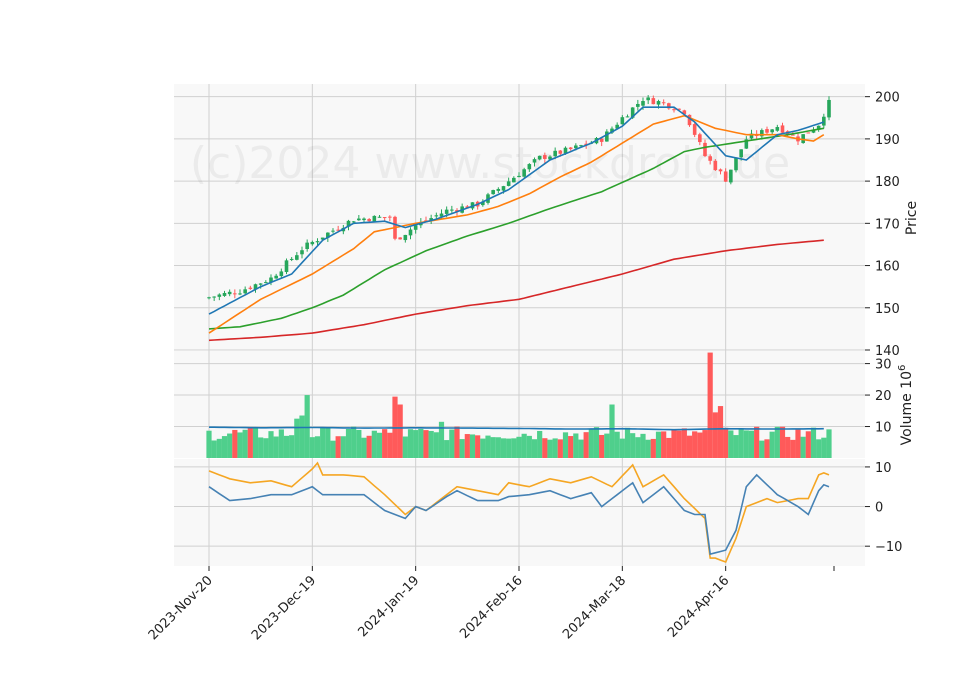 Image resolution: width=960 pixels, height=690 pixels. Describe the element at coordinates (887, 351) in the screenshot. I see `y-tick-label: 140` at that location.